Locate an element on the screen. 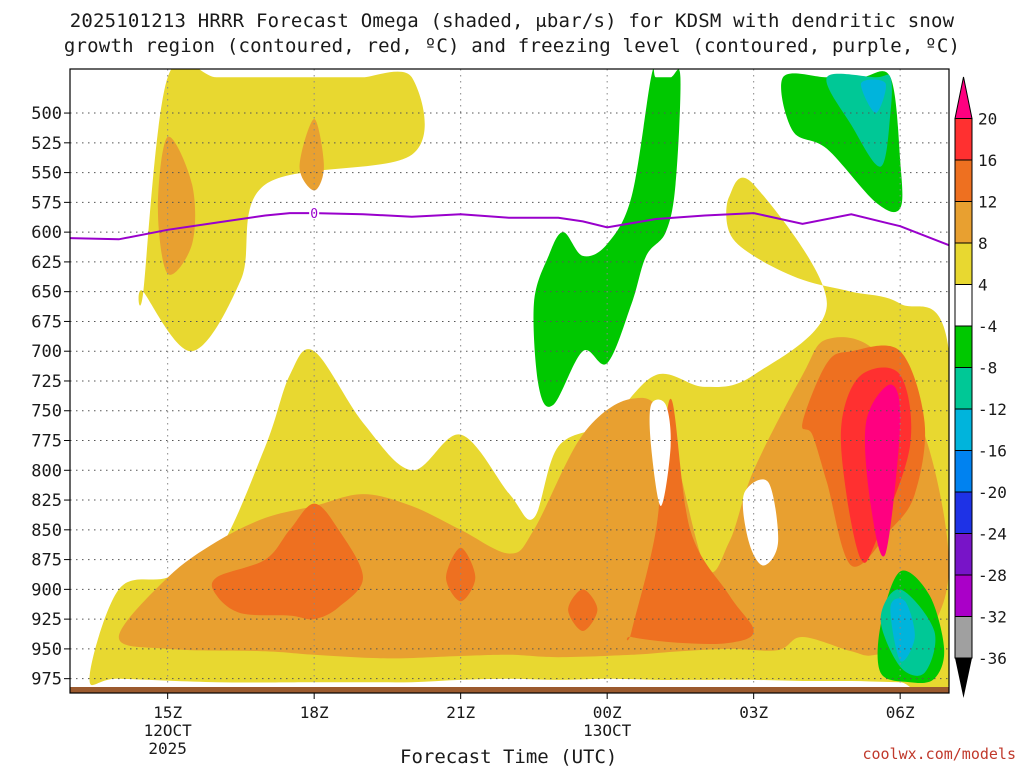 This screenshot has width=1024, height=768. colorbar-label-3: 8 is located at coordinates (983, 243).